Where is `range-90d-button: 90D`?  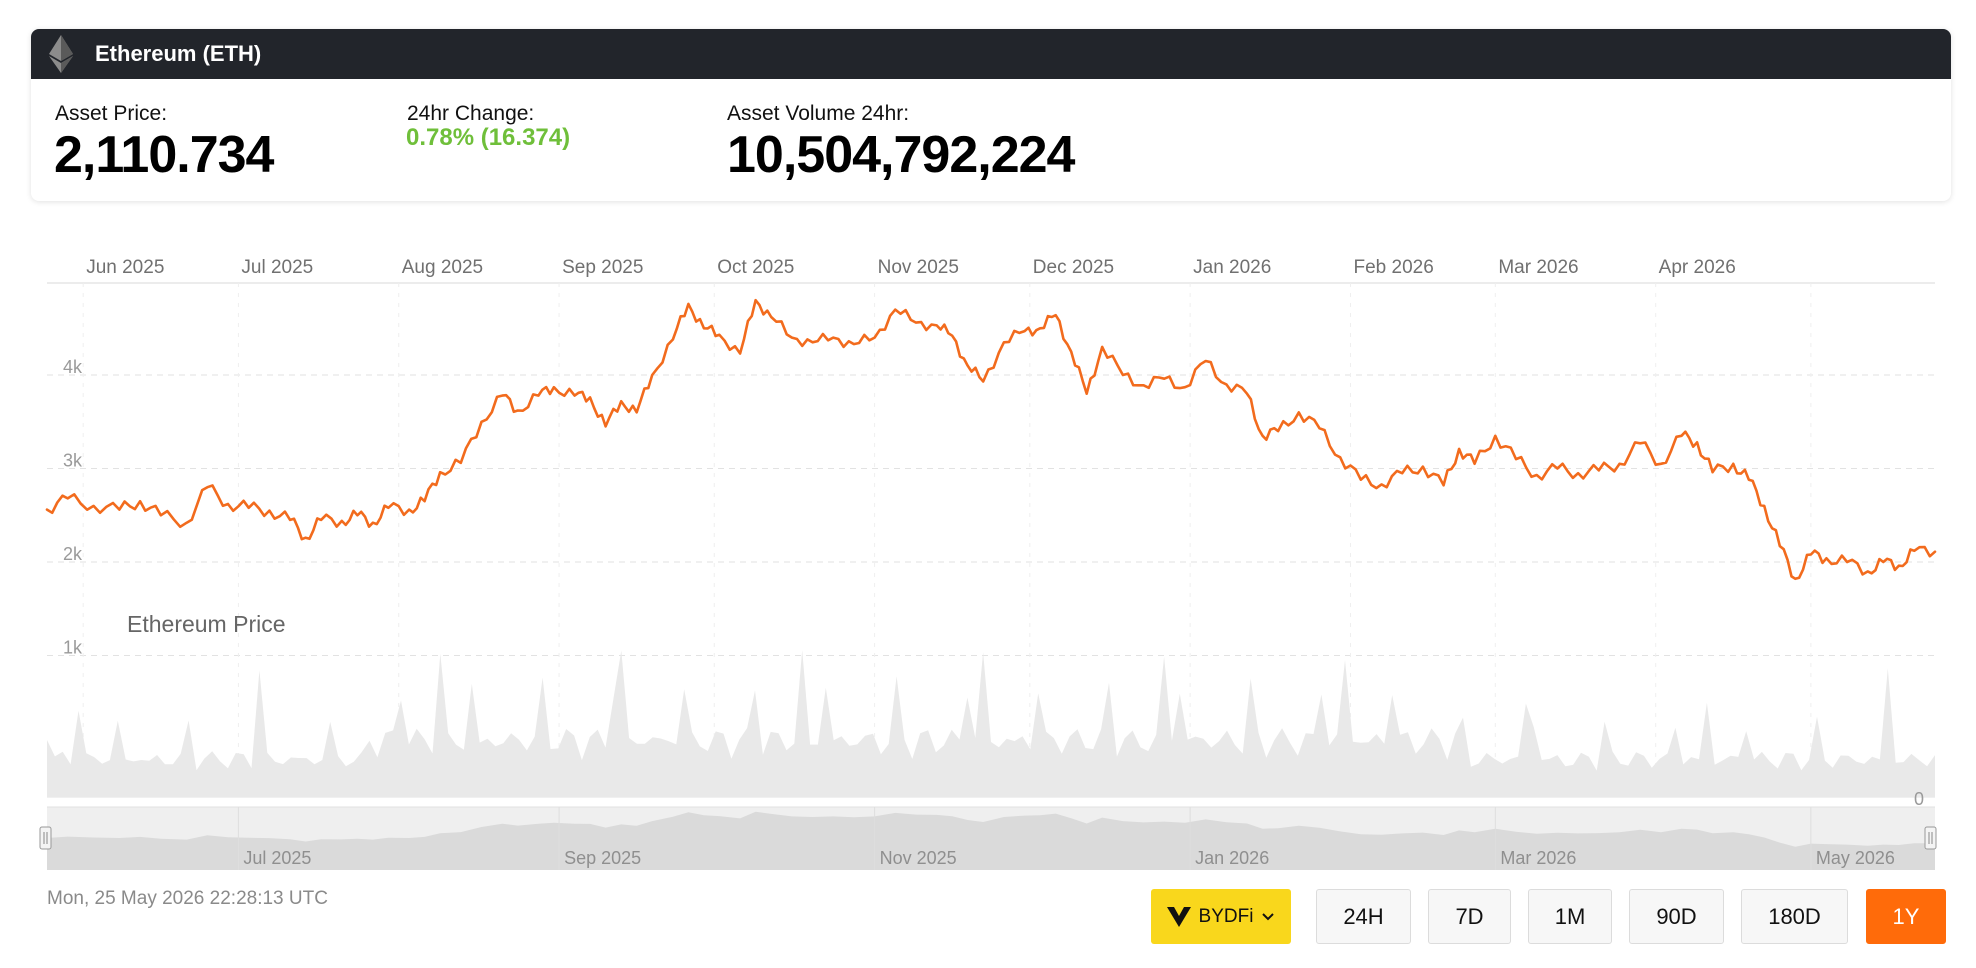
range-90d-button: 90D is located at coordinates (1676, 916).